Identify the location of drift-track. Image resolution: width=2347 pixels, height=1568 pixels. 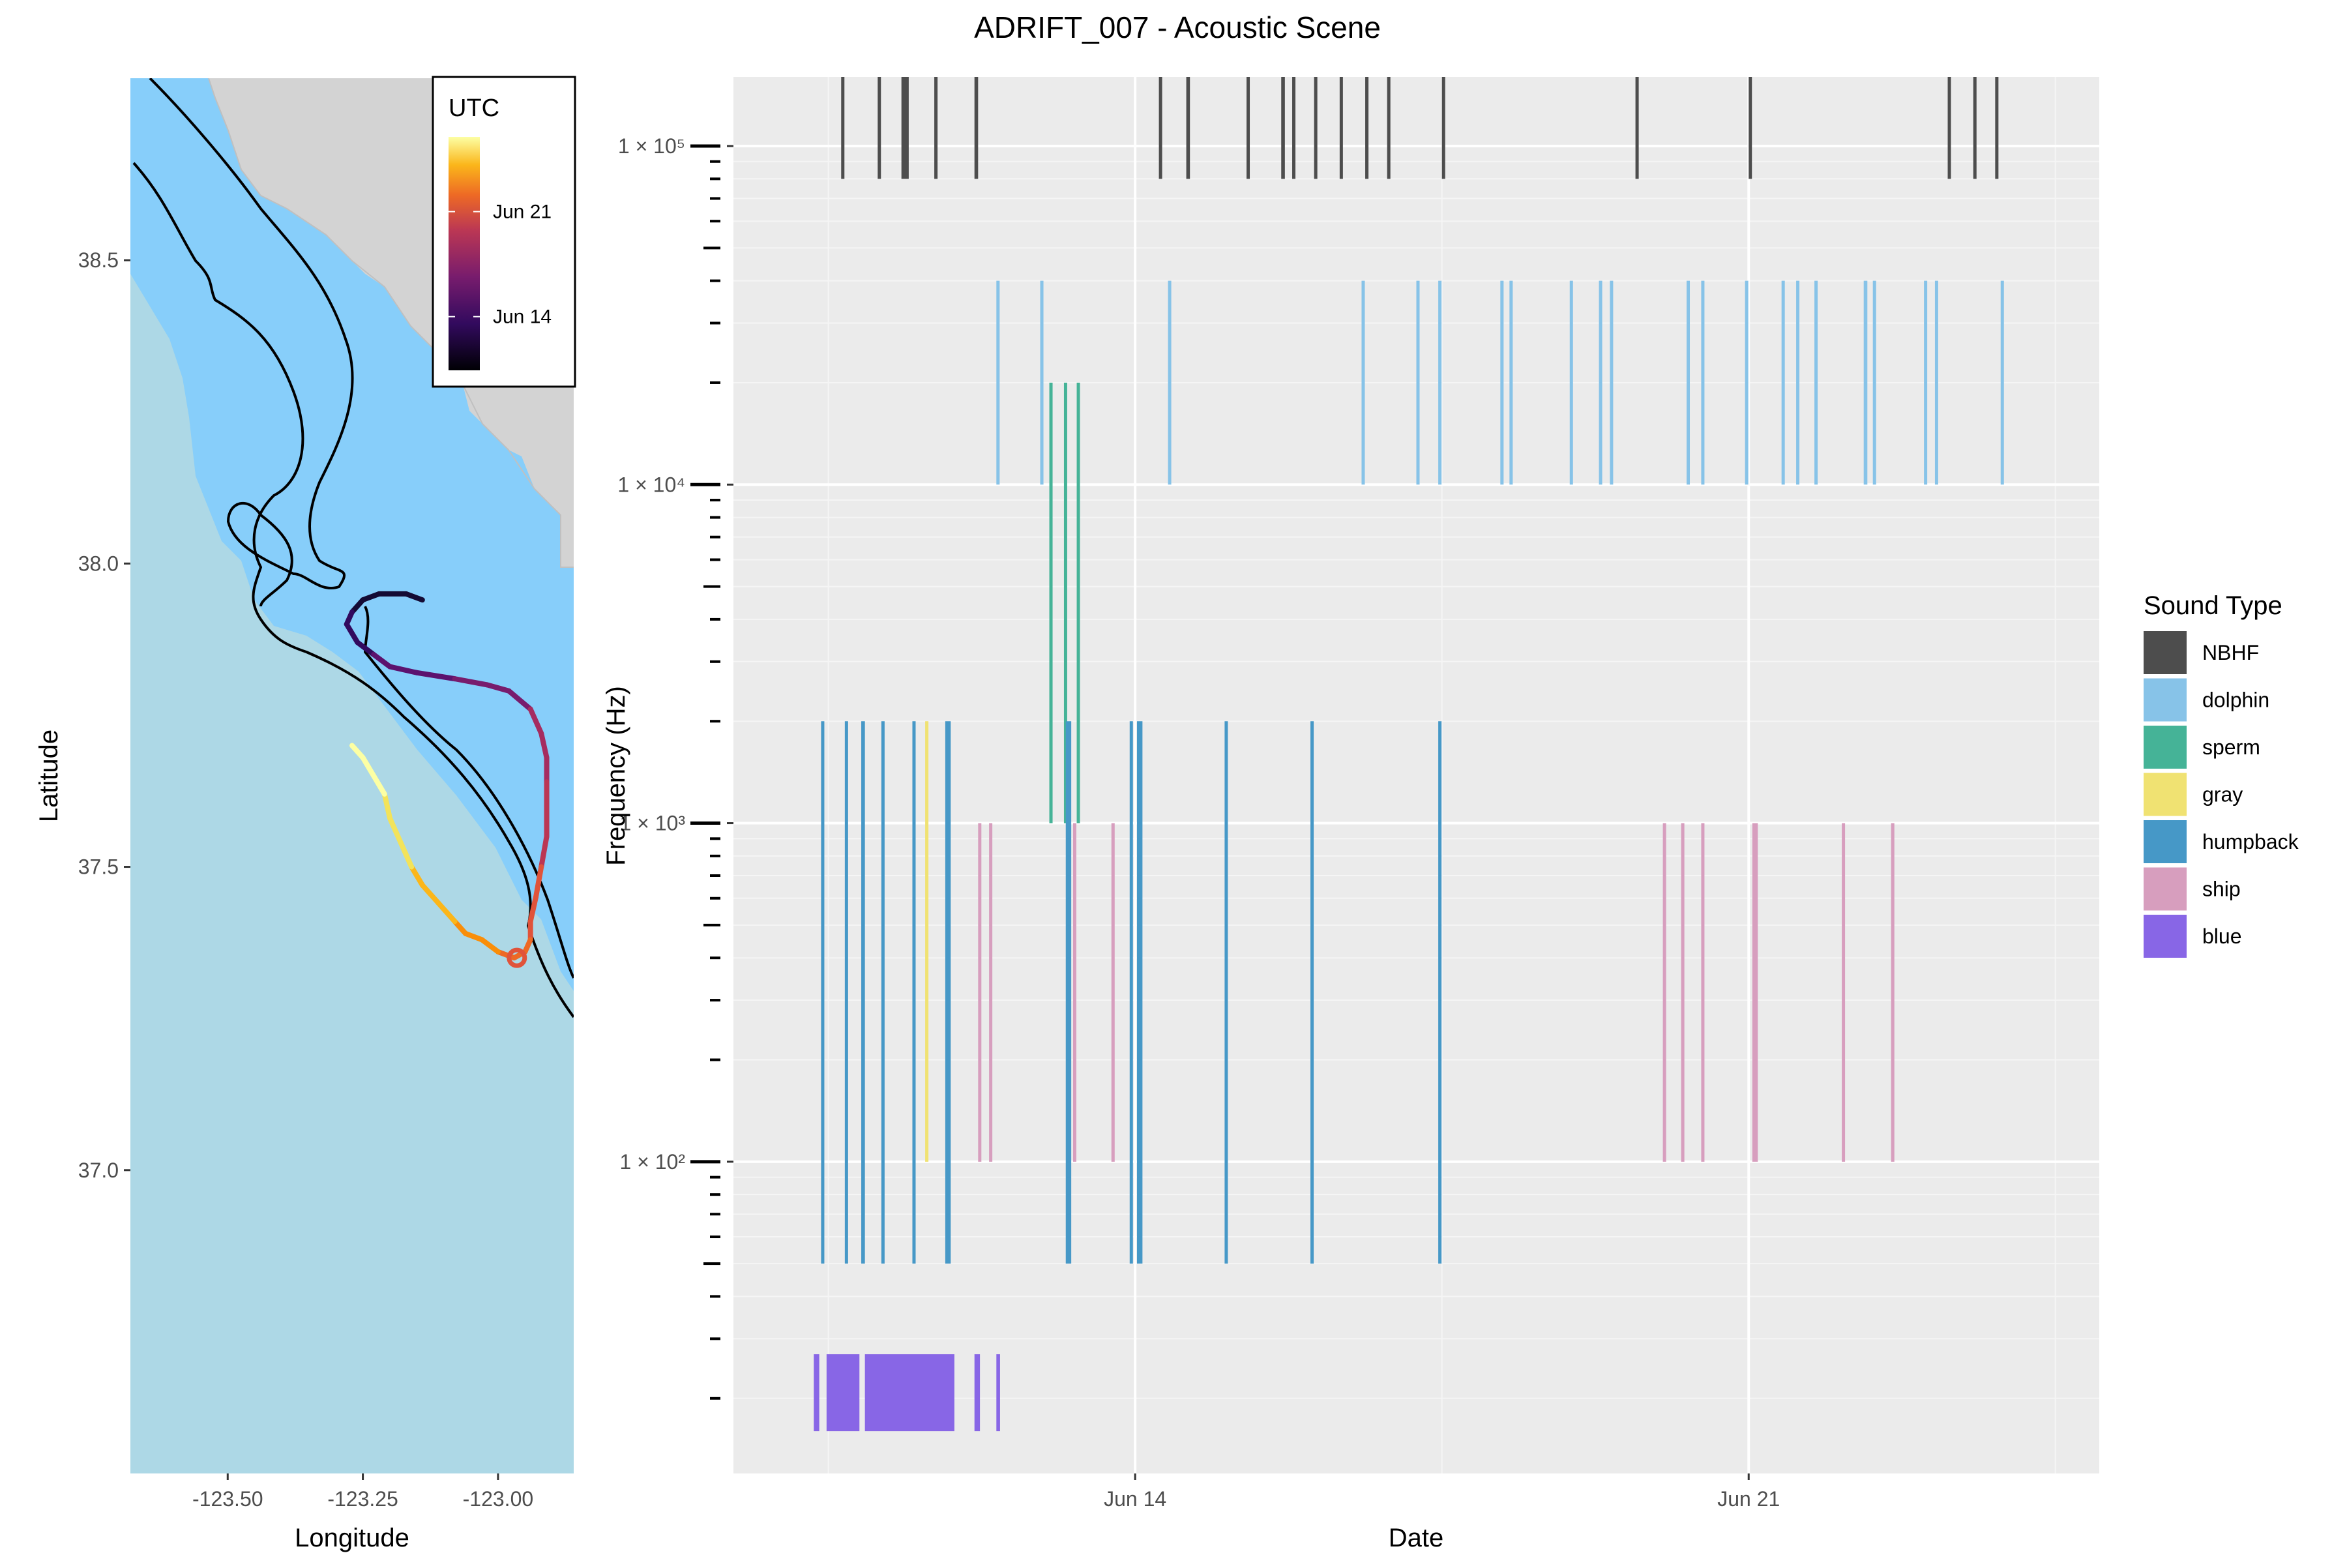
(447, 780).